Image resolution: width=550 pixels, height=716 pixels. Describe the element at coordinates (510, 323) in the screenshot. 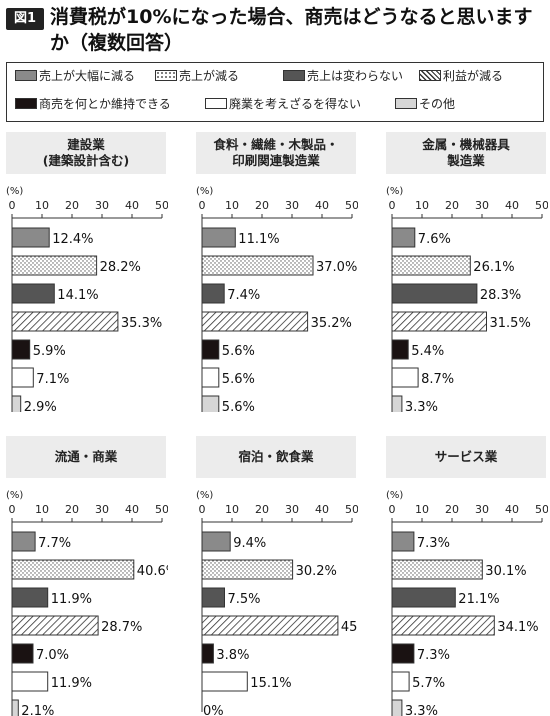

I see `data-label: 31.5%` at that location.